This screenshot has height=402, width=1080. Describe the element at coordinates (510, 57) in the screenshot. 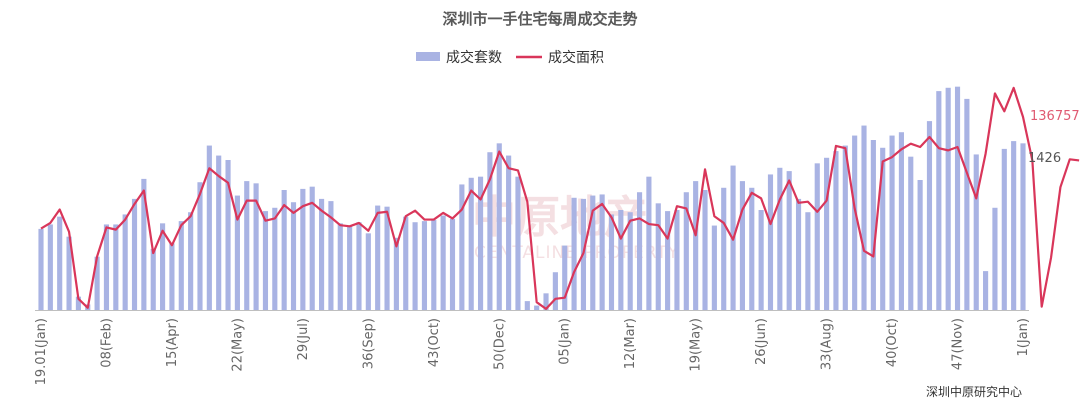

I see `legend: 成交套数 成交面积` at that location.